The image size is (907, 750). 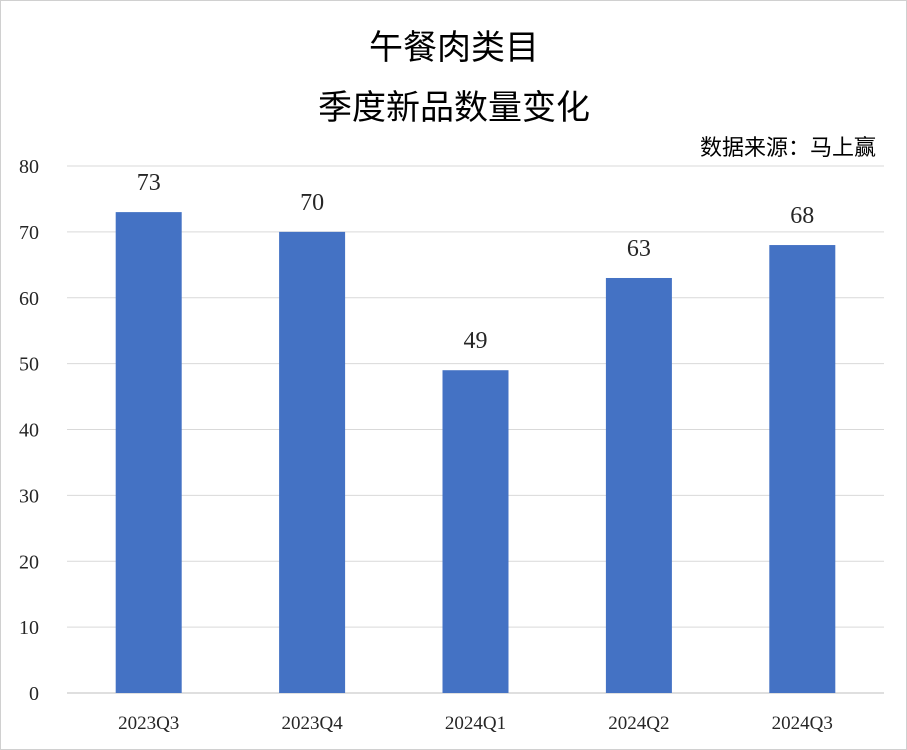 I want to click on x-tick-label: 2023Q4, so click(x=312, y=723).